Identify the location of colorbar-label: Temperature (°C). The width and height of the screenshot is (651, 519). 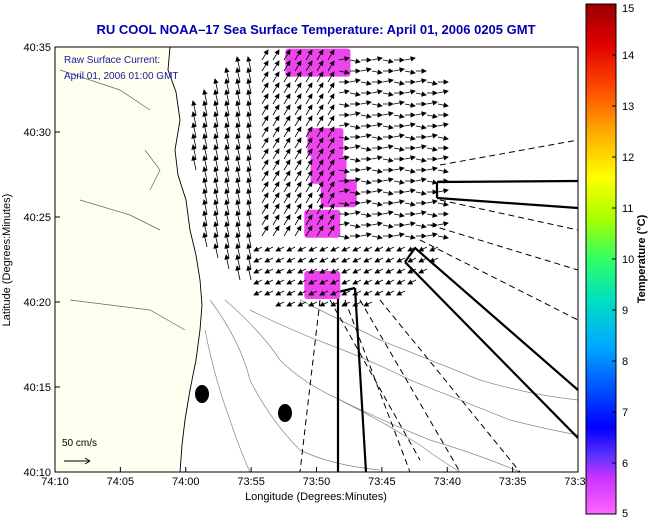
(642, 258).